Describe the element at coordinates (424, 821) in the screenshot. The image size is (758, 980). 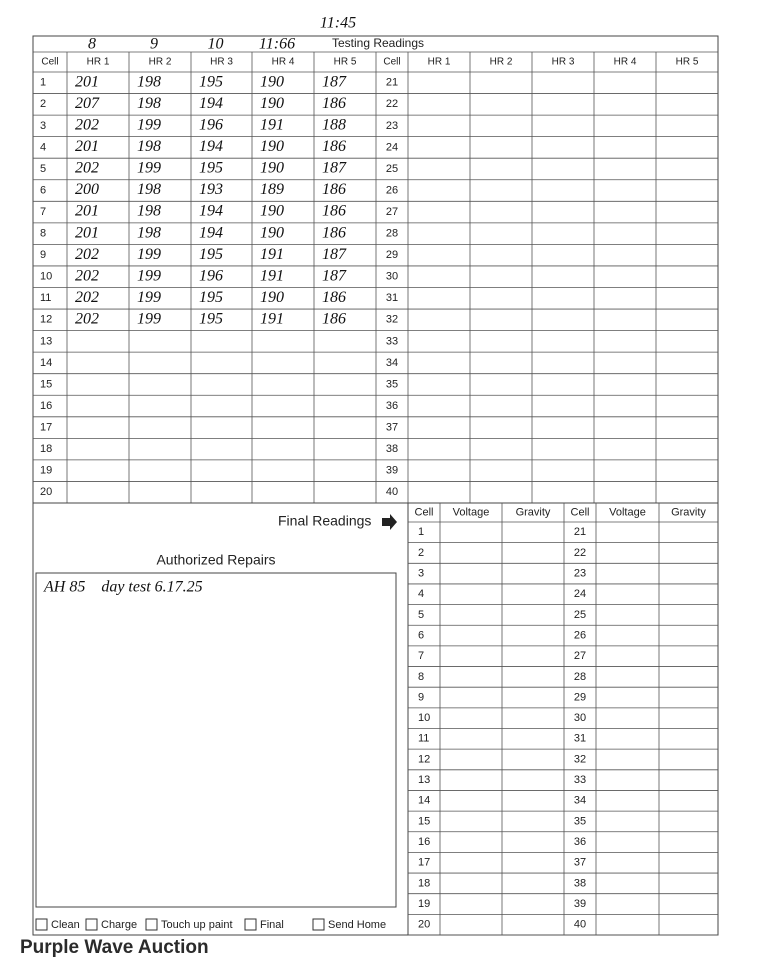
I see `cell-number: 15` at that location.